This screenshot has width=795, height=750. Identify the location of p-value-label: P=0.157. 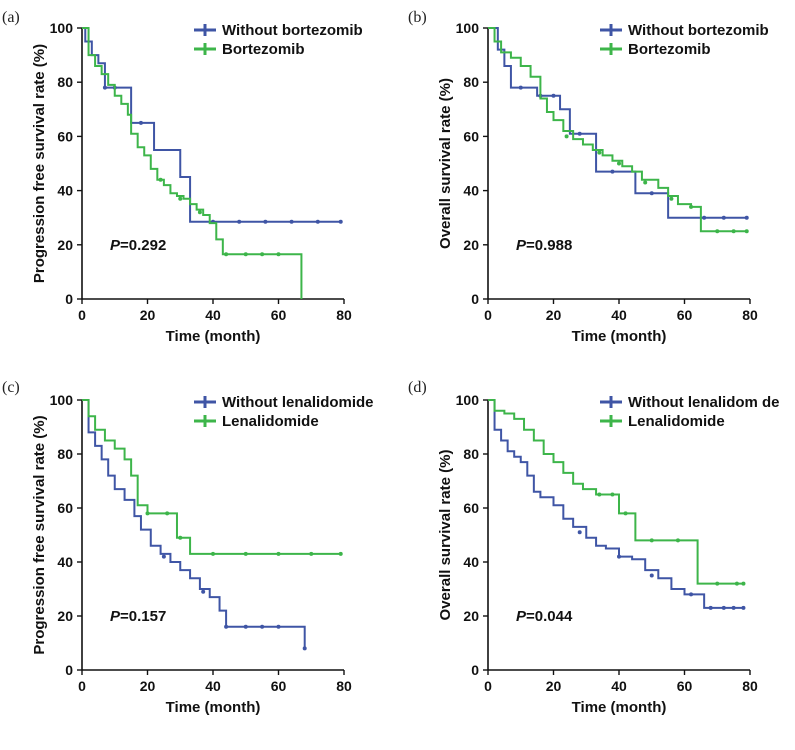
(138, 616).